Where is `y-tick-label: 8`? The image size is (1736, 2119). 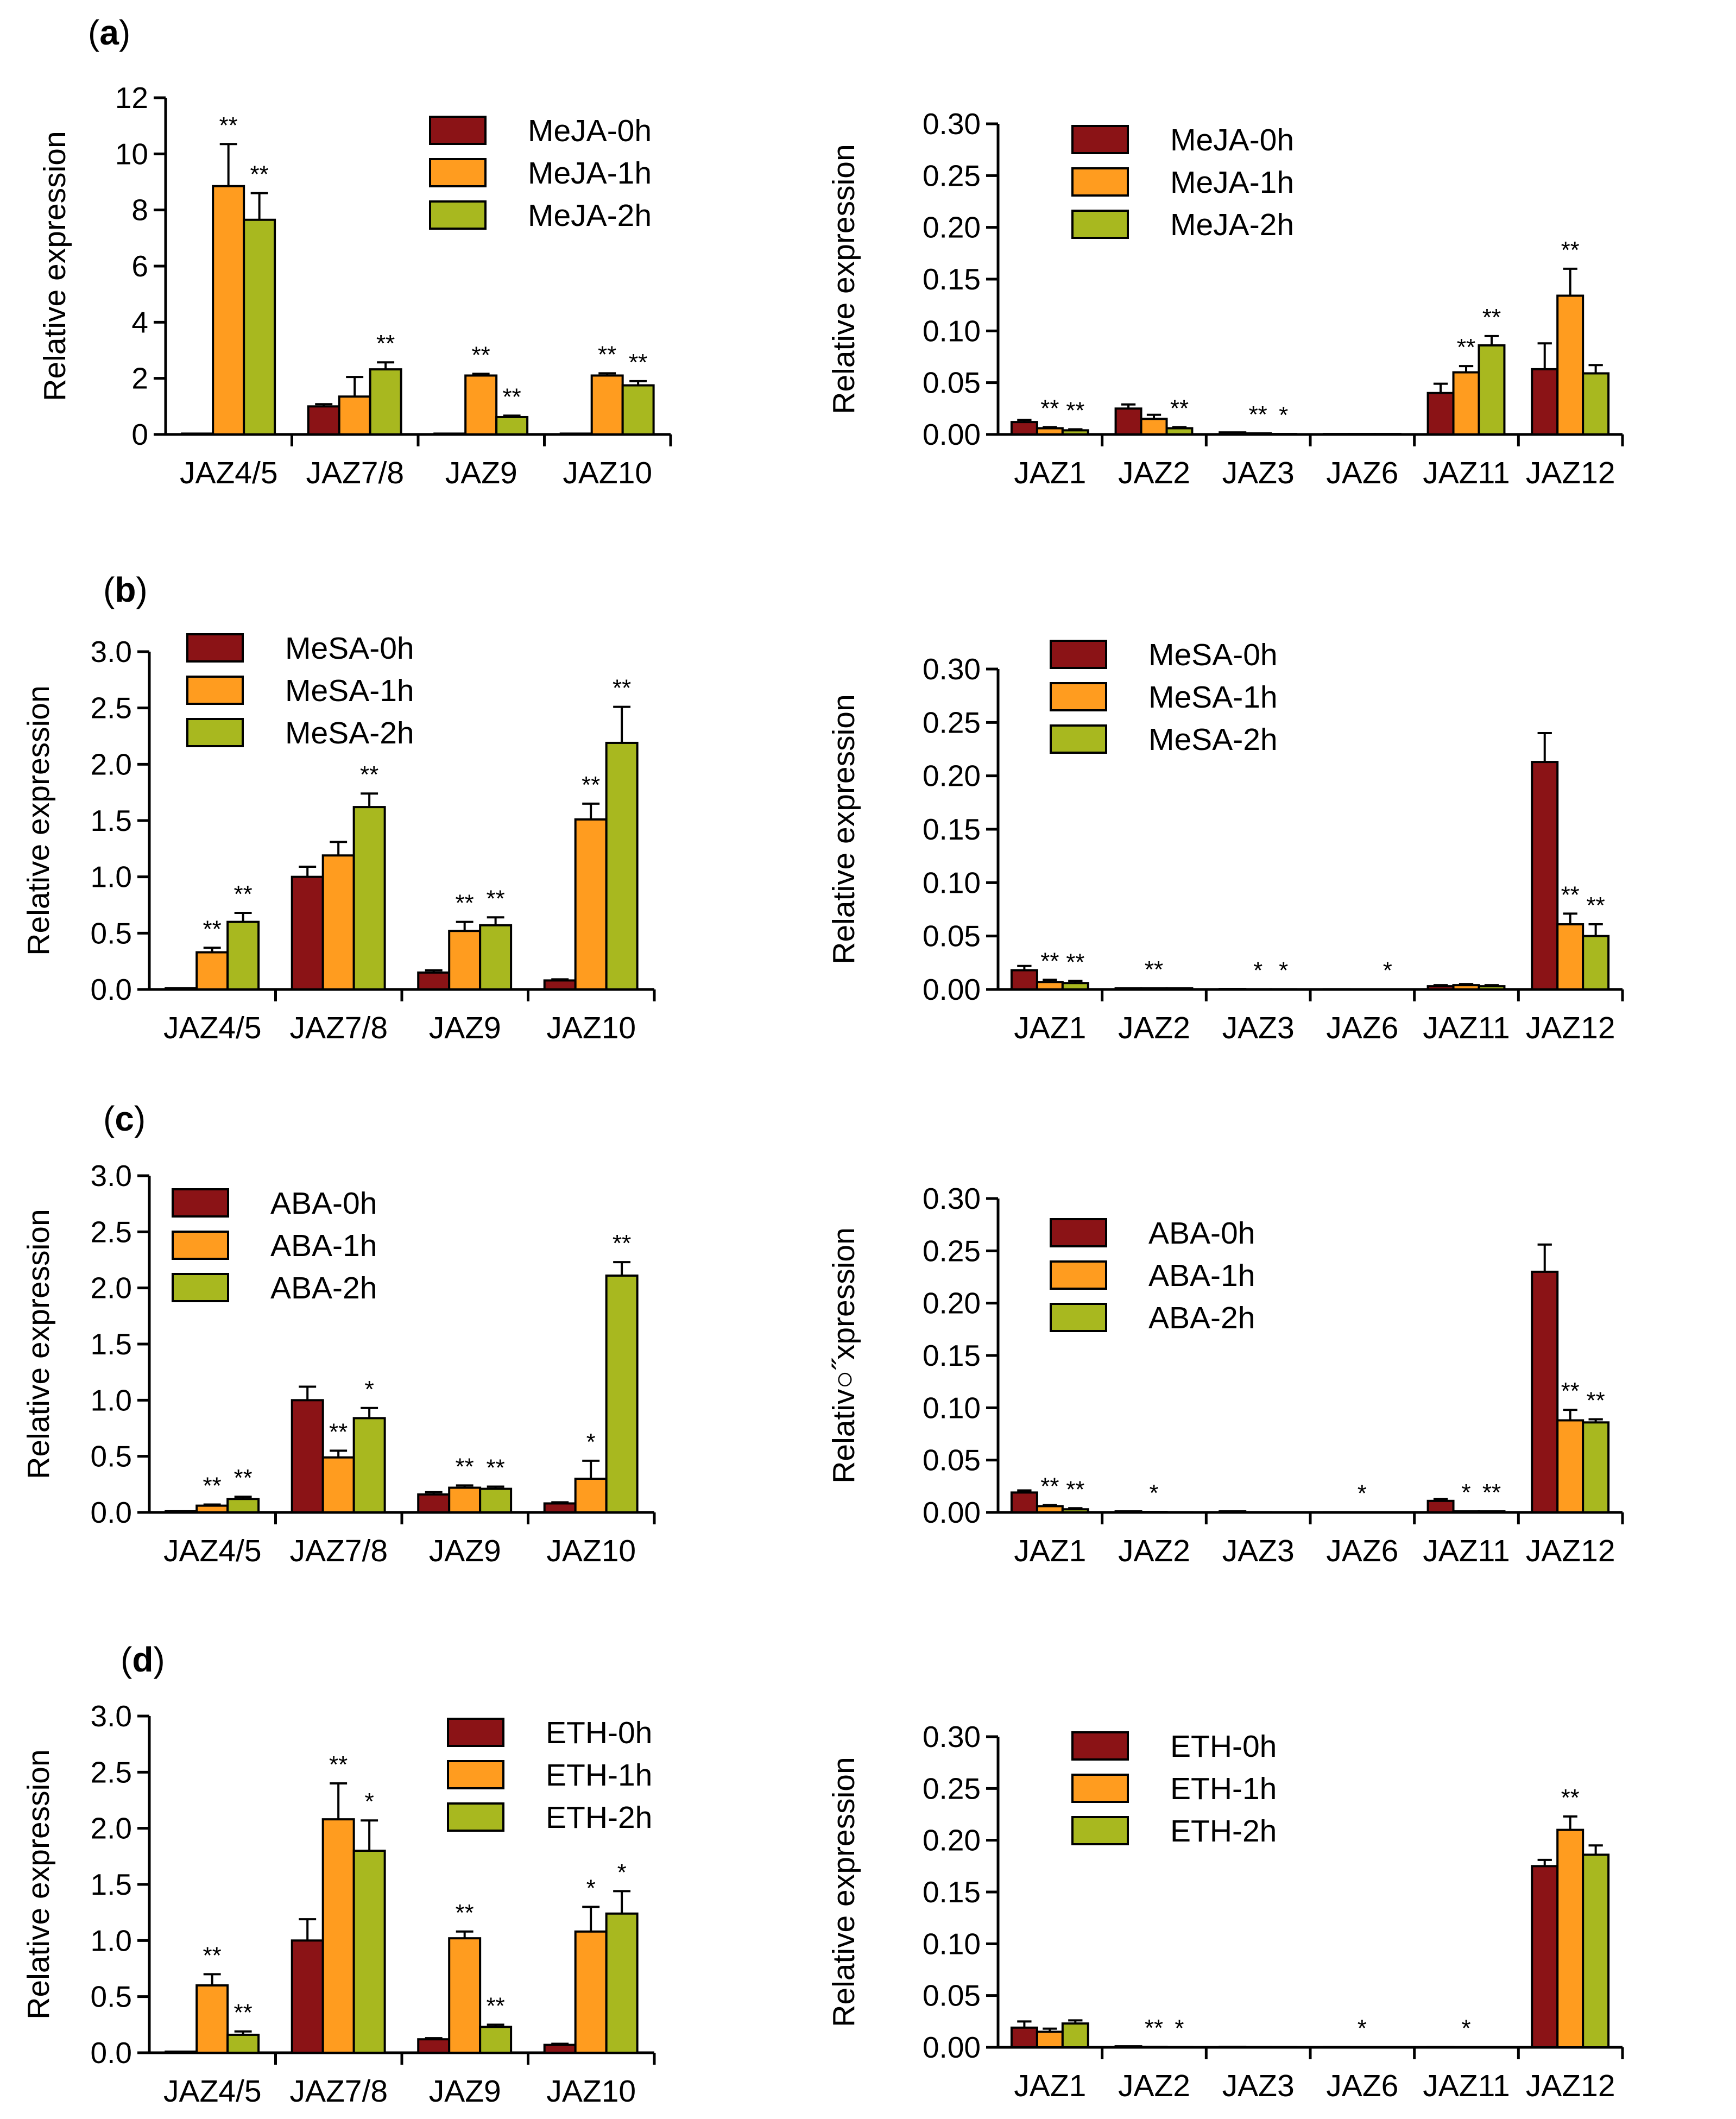 y-tick-label: 8 is located at coordinates (139, 210).